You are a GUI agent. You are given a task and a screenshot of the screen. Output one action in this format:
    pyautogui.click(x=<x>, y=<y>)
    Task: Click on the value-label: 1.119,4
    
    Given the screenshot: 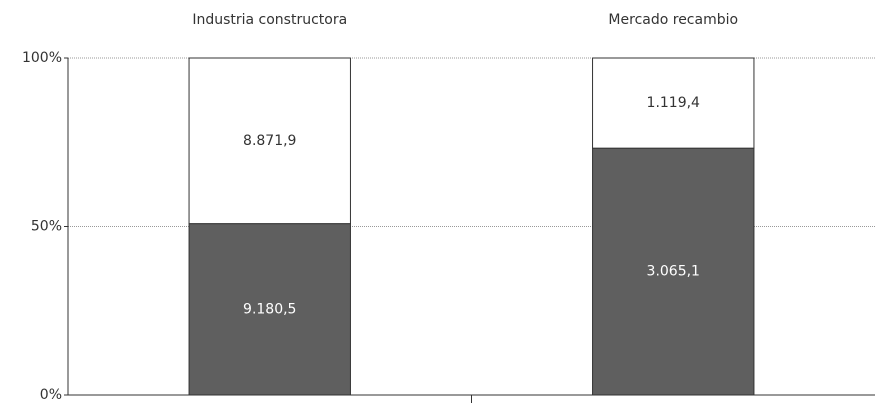 What is the action you would take?
    pyautogui.click(x=674, y=103)
    